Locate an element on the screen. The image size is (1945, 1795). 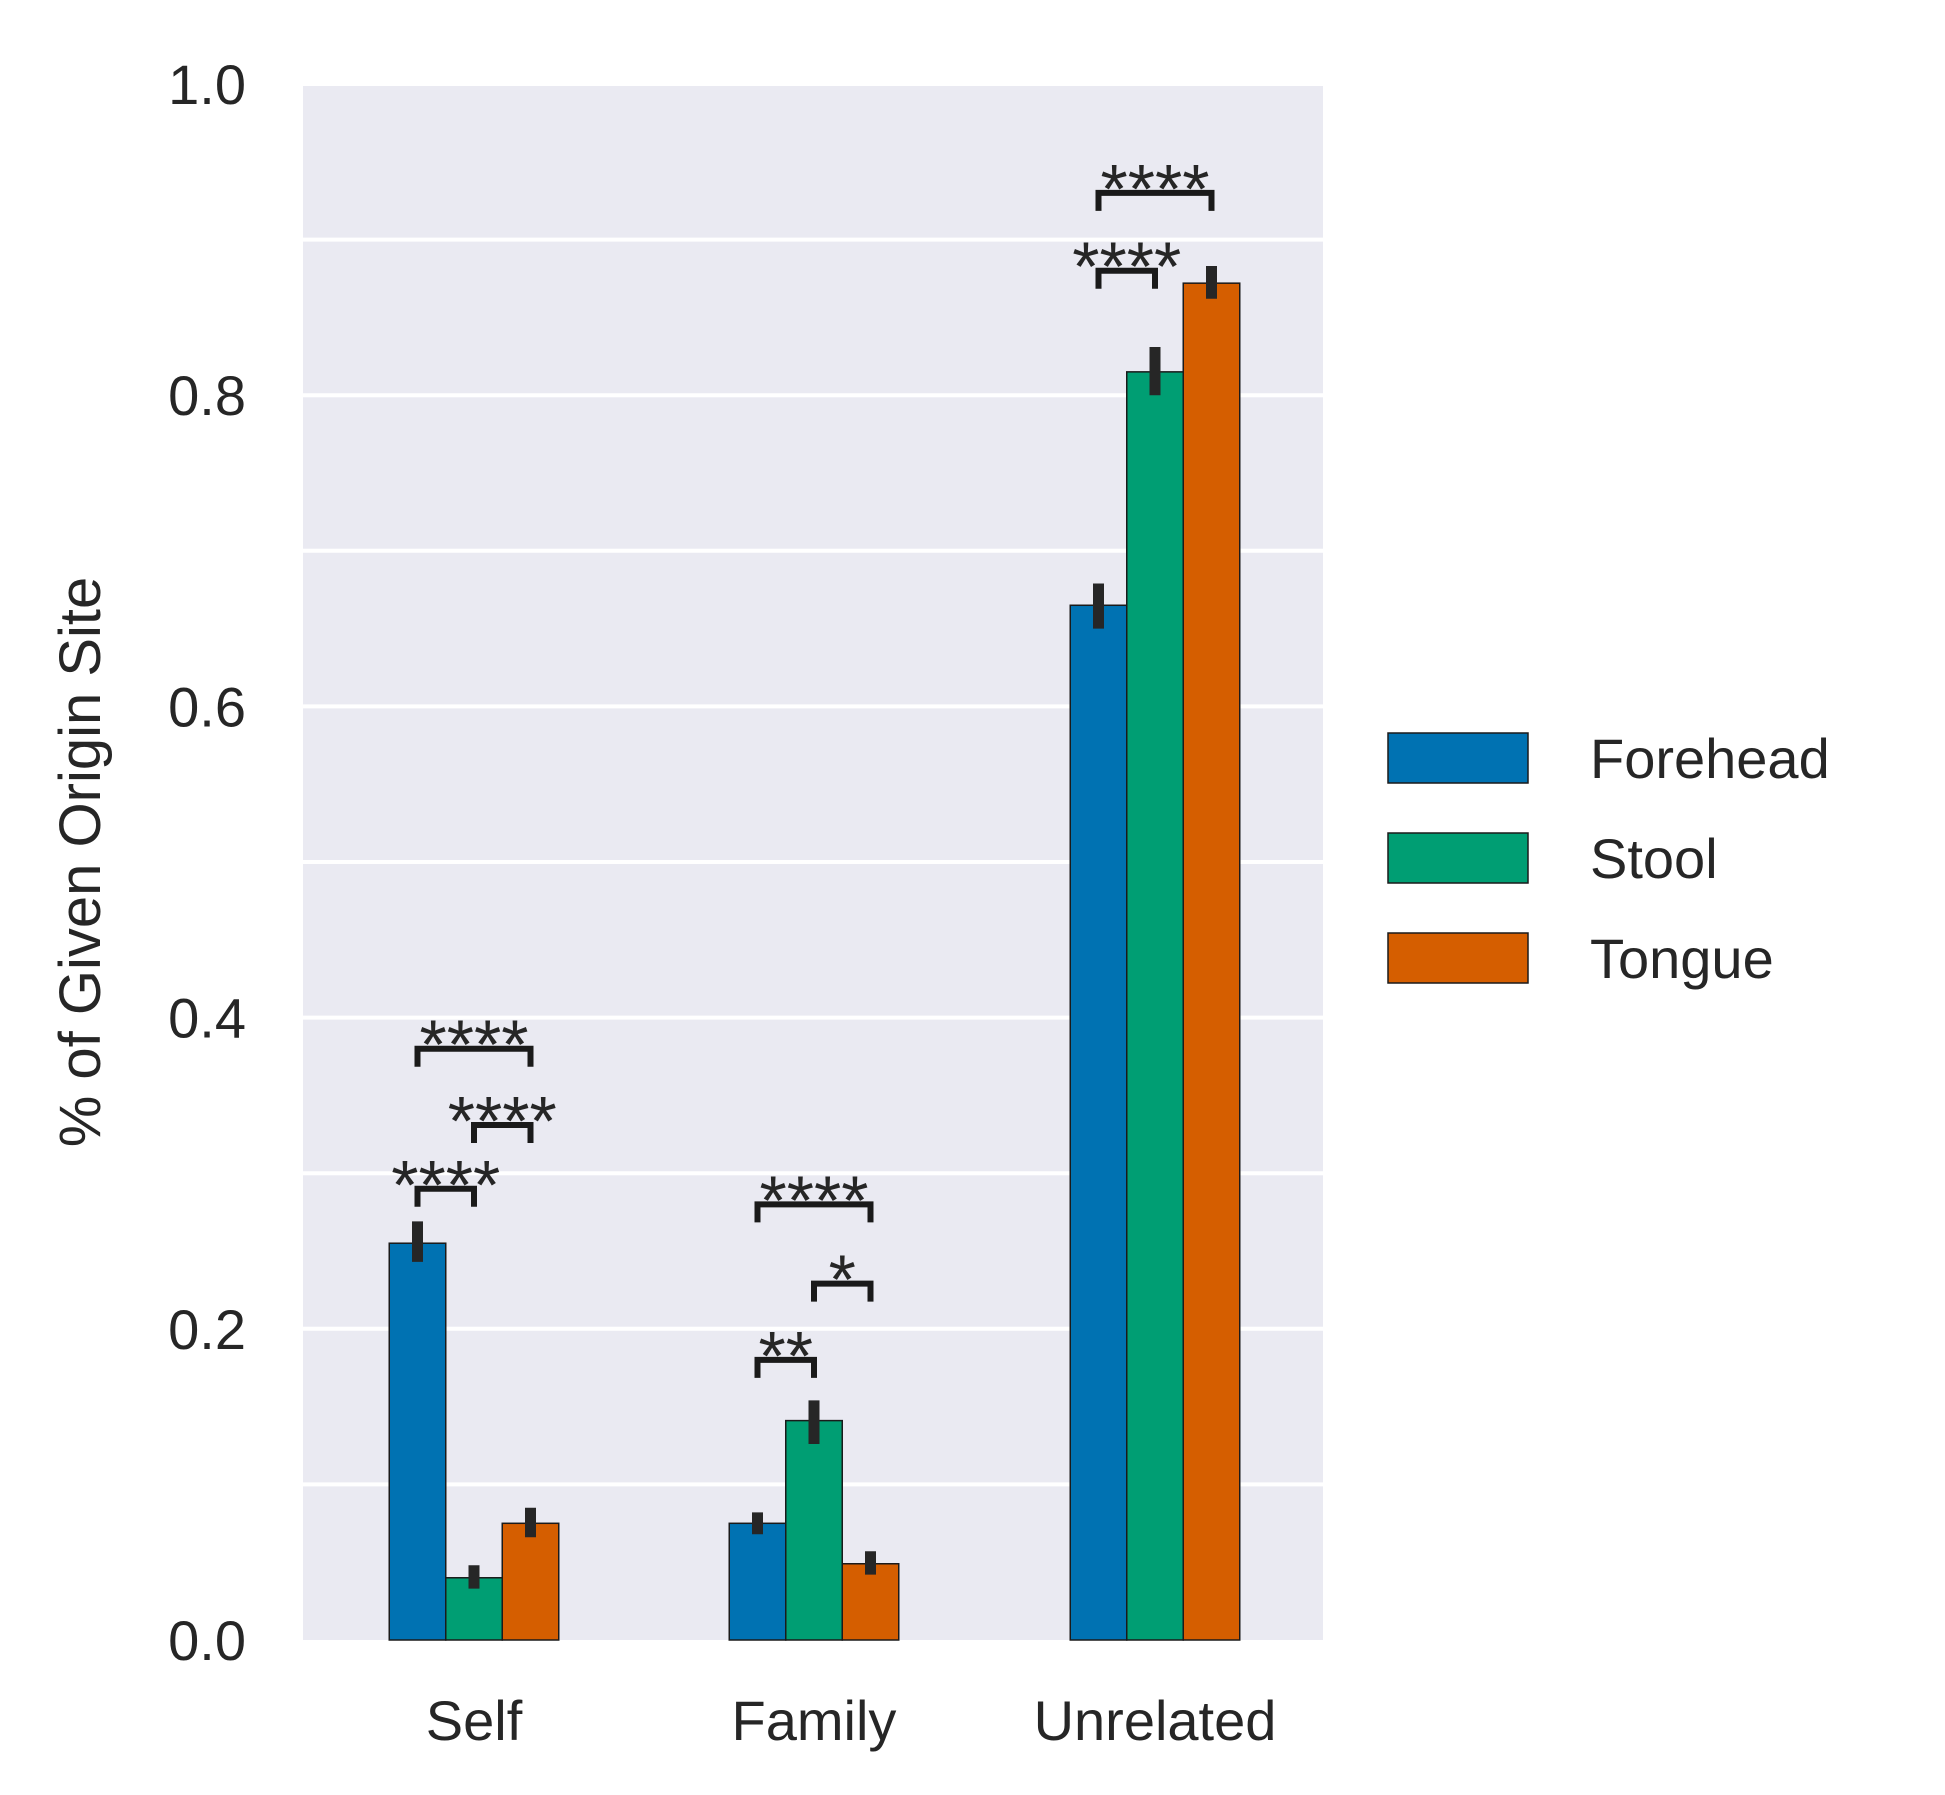
legend-swatch-forehead is located at coordinates (1458, 758).